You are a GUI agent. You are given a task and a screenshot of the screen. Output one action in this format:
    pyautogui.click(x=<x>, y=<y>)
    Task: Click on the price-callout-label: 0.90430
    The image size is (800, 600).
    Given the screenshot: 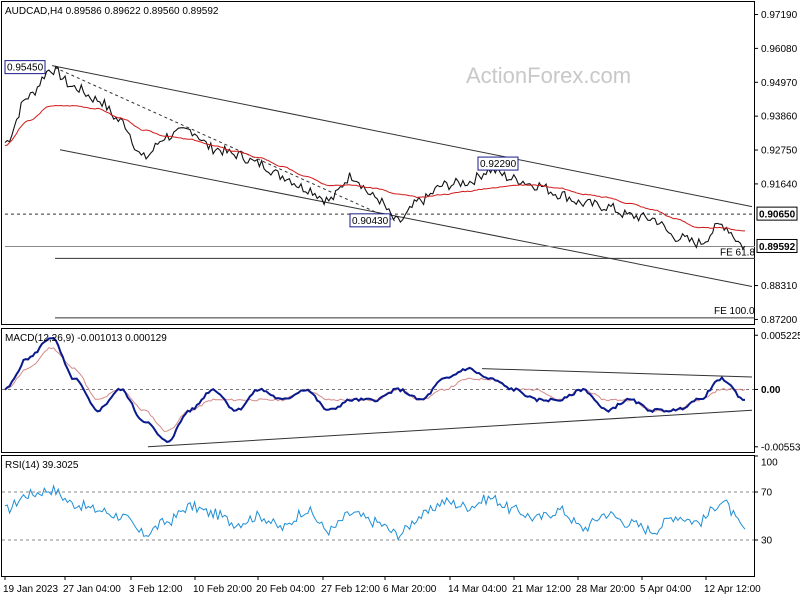 What is the action you would take?
    pyautogui.click(x=370, y=221)
    